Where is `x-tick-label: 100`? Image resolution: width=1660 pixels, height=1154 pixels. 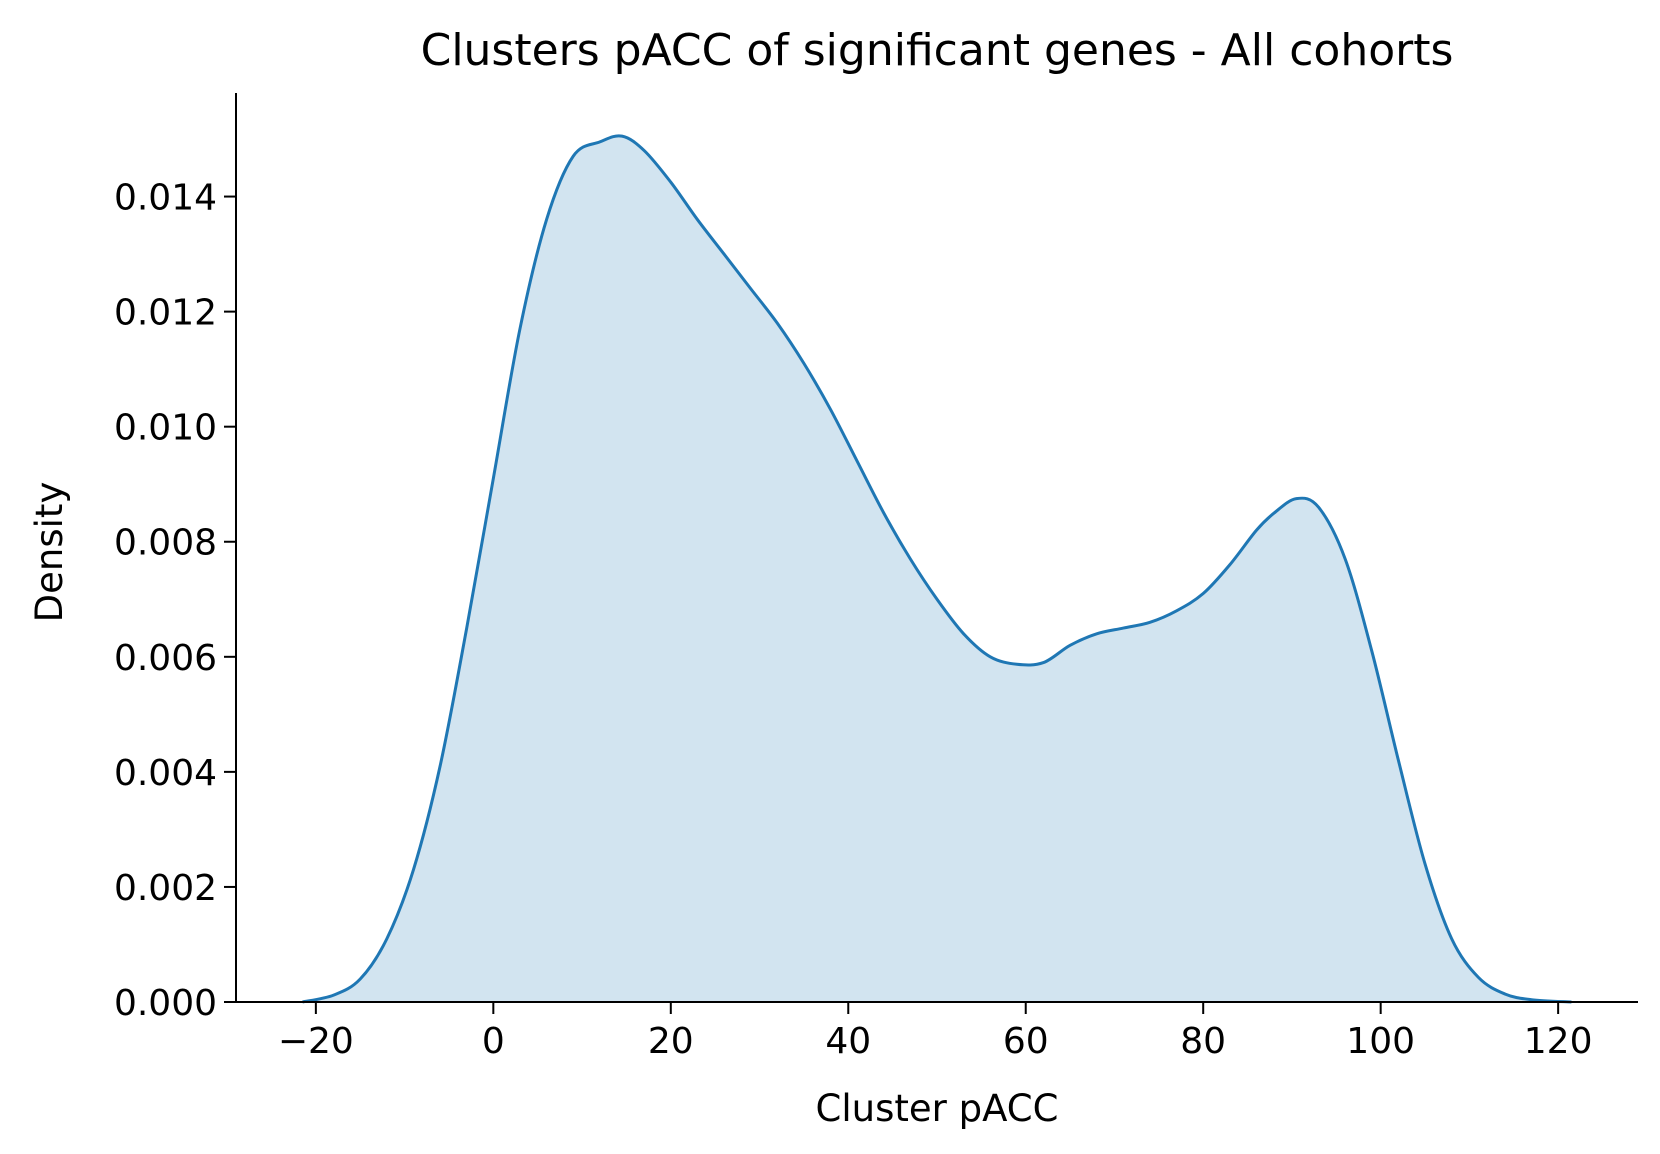 x-tick-label: 100 is located at coordinates (1380, 1041).